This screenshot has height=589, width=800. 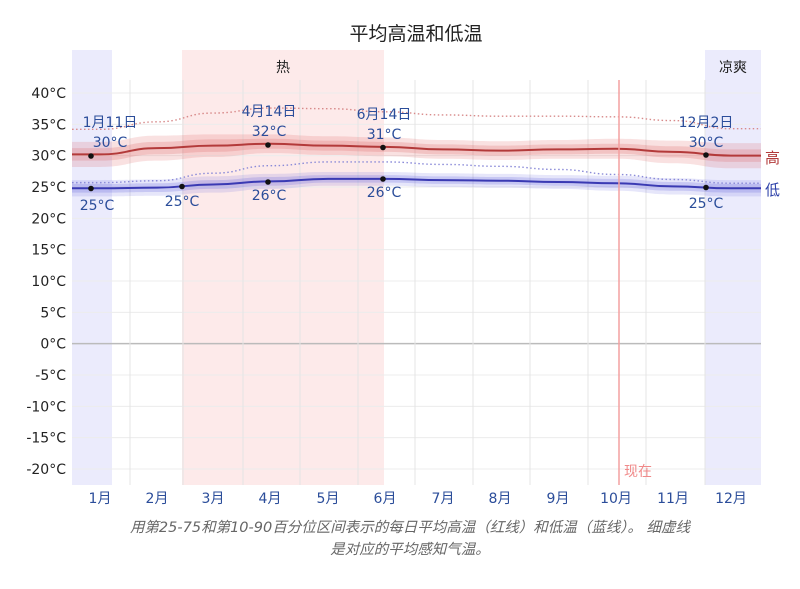 What do you see at coordinates (182, 186) in the screenshot?
I see `point-mar-low` at bounding box center [182, 186].